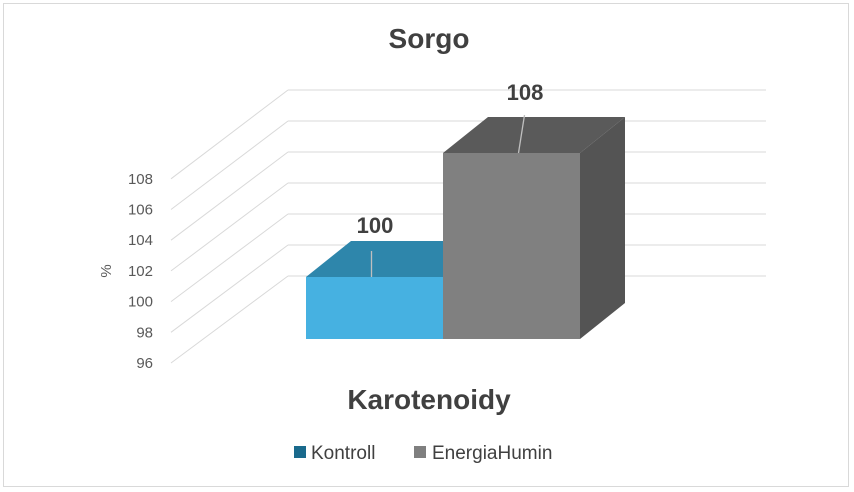 This screenshot has height=492, width=854. I want to click on y-axis-label: %, so click(106, 270).